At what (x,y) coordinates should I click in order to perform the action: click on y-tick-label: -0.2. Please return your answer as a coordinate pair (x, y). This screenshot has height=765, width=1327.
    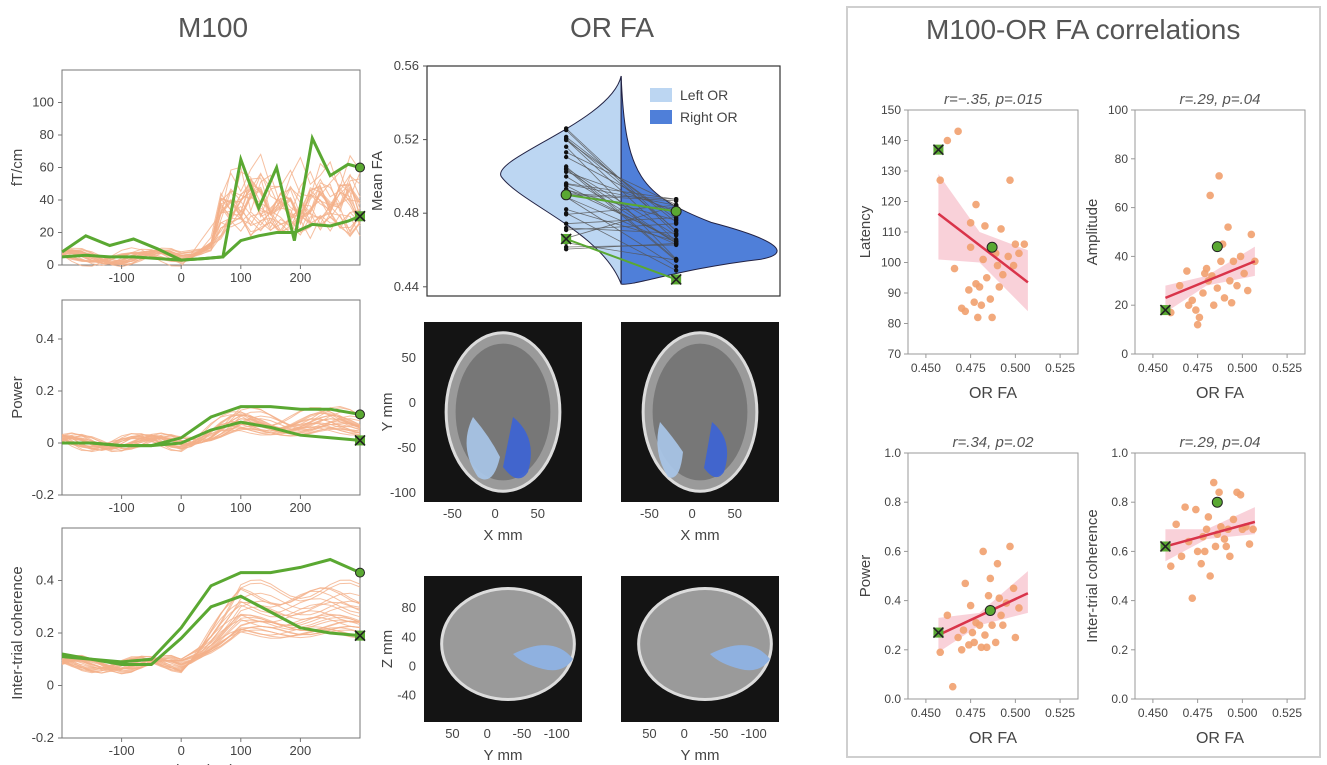
    Looking at the image, I should click on (43, 737).